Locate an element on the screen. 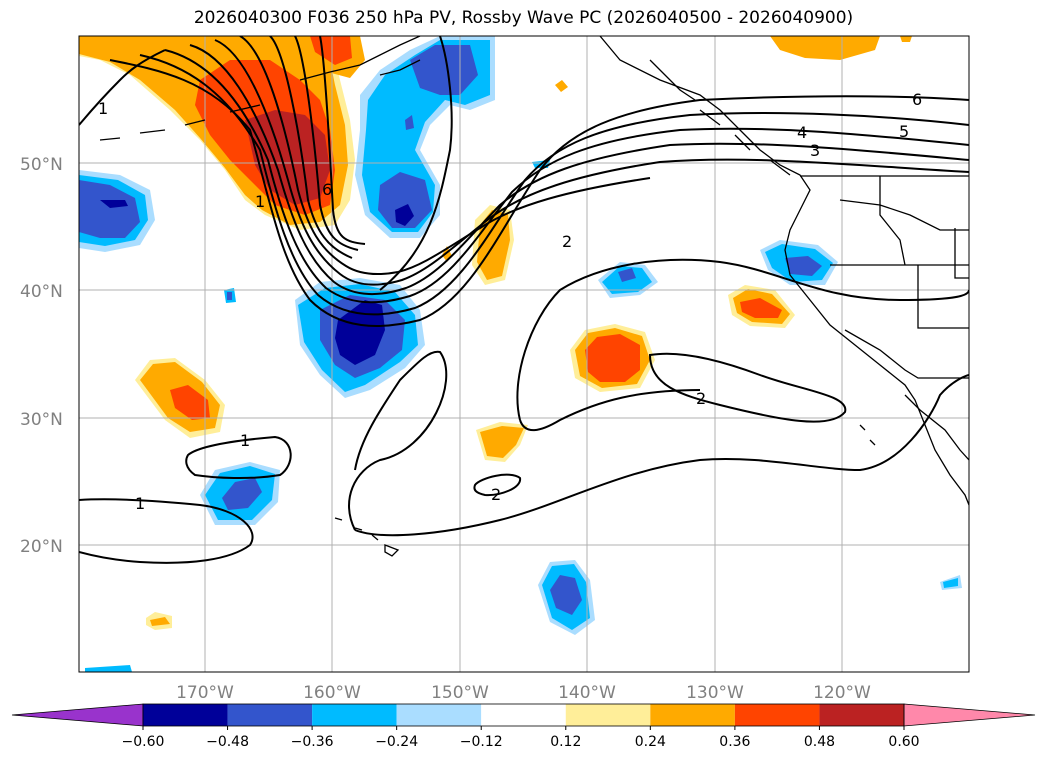  colorbar-tick-label: −0.36 is located at coordinates (312, 742).